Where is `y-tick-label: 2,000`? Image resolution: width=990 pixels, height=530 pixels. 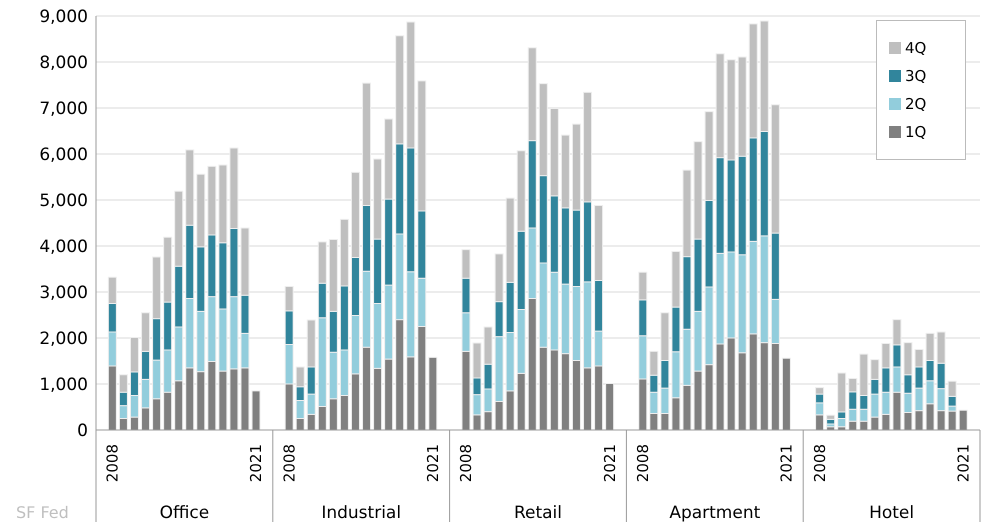
y-tick-label: 2,000 is located at coordinates (63, 339).